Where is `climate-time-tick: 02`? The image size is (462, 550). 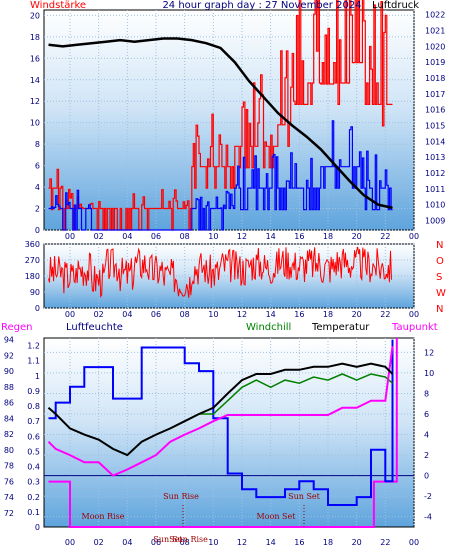 climate-time-tick: 02 is located at coordinates (99, 542).